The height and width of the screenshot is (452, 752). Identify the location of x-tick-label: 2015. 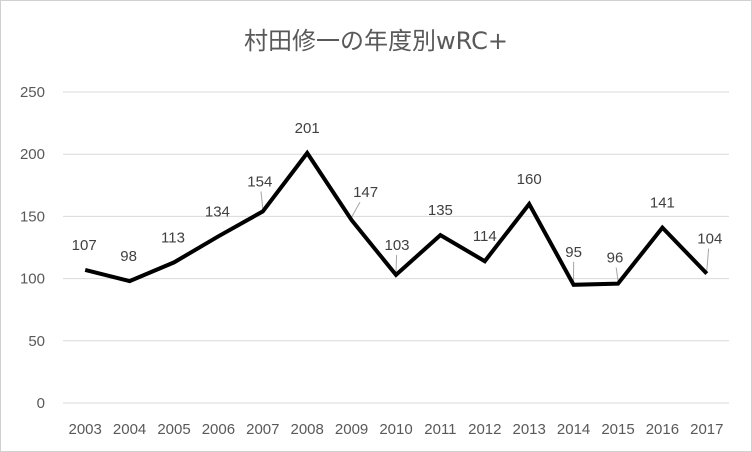
(617, 429).